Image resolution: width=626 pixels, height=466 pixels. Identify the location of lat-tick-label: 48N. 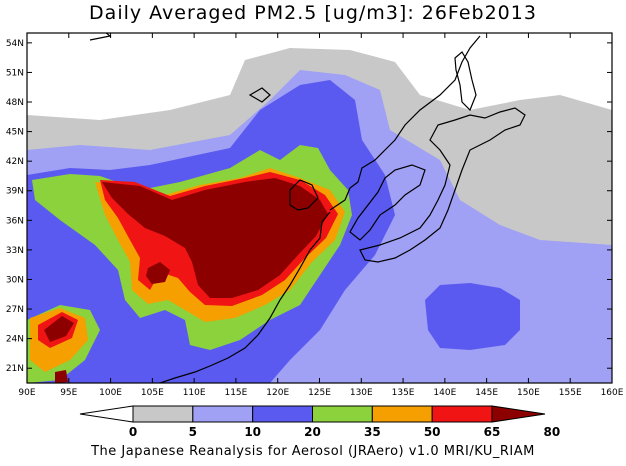
(15, 103).